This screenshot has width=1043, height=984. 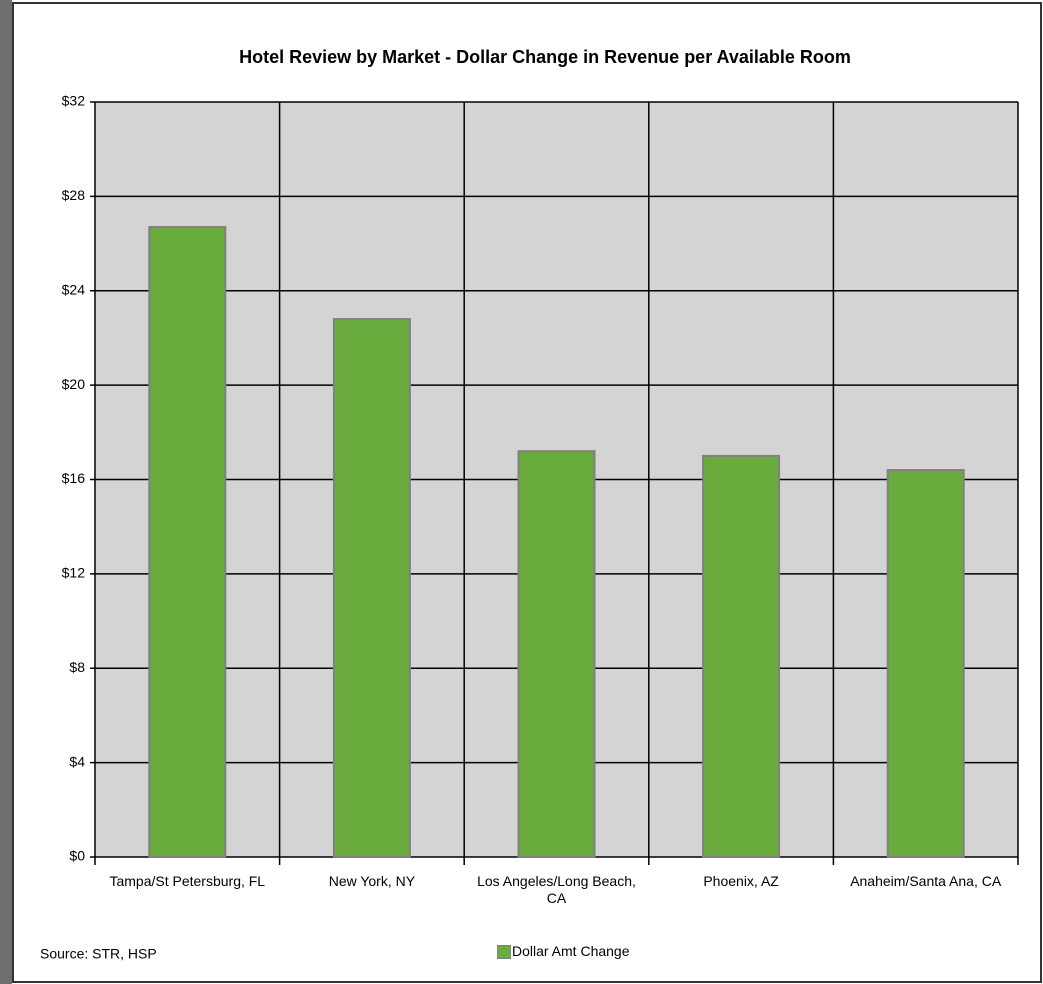 I want to click on x-tick-label: Anaheim/Santa Ana, CA, so click(x=926, y=881).